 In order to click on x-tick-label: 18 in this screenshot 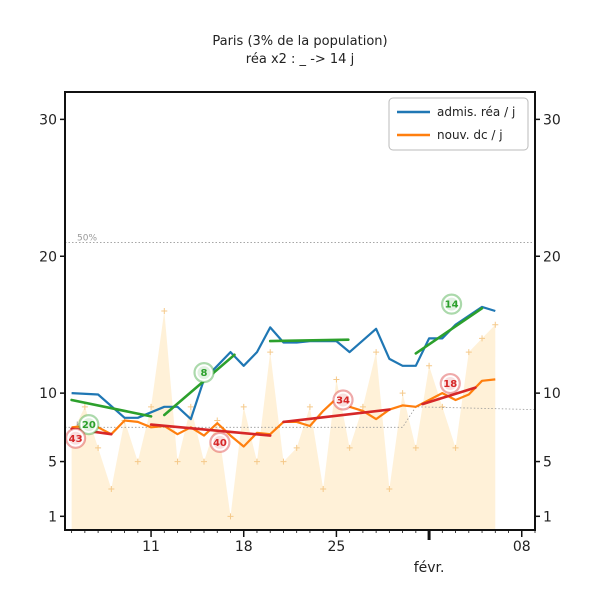, I will do `click(244, 547)`.